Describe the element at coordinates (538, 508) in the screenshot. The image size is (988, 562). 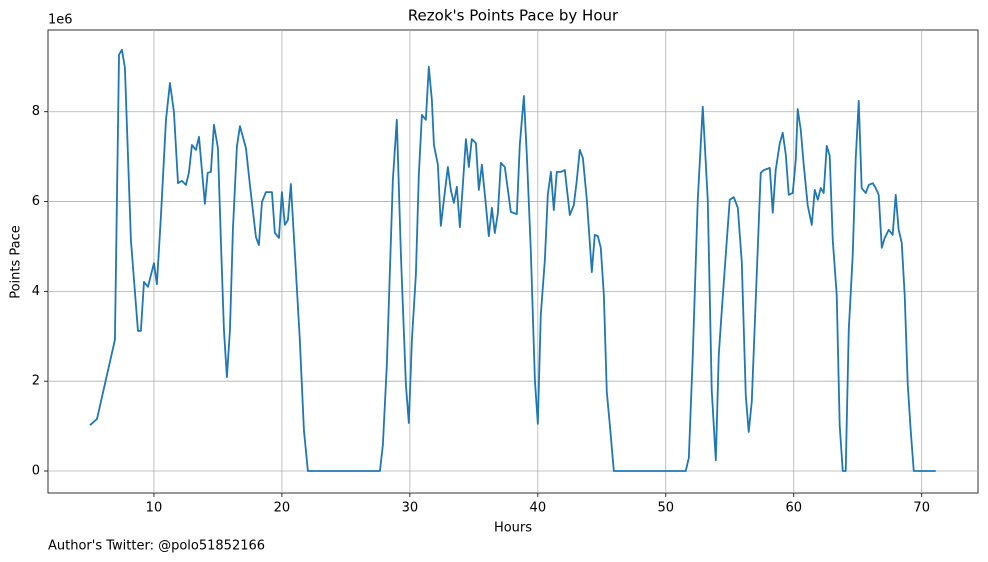
I see `x-tick-label: 40` at that location.